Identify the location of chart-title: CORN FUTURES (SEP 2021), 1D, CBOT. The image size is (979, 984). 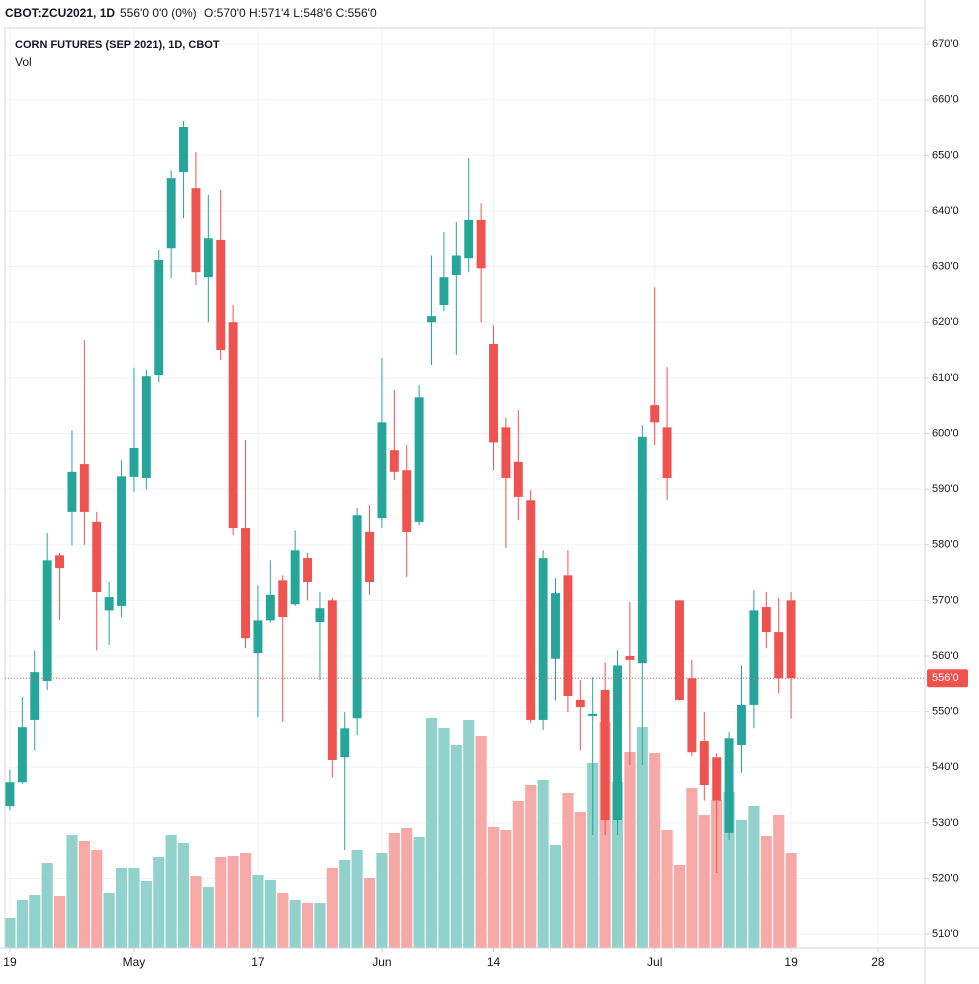
(117, 45).